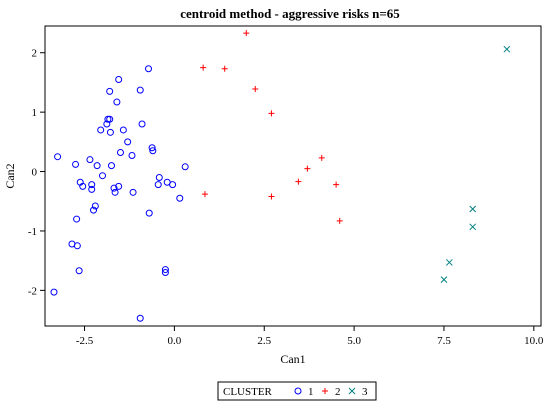 The height and width of the screenshot is (404, 550). I want to click on chart-title: centroid method - aggressive risks n=65, so click(290, 13).